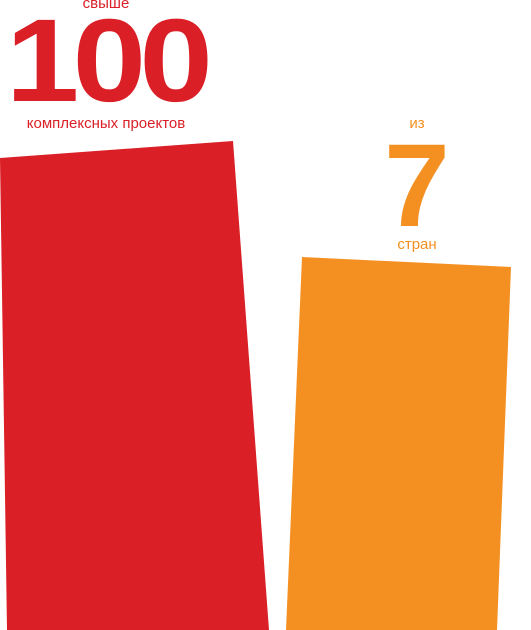  Describe the element at coordinates (112, 61) in the screenshot. I see `stat-projects-number: 100` at that location.